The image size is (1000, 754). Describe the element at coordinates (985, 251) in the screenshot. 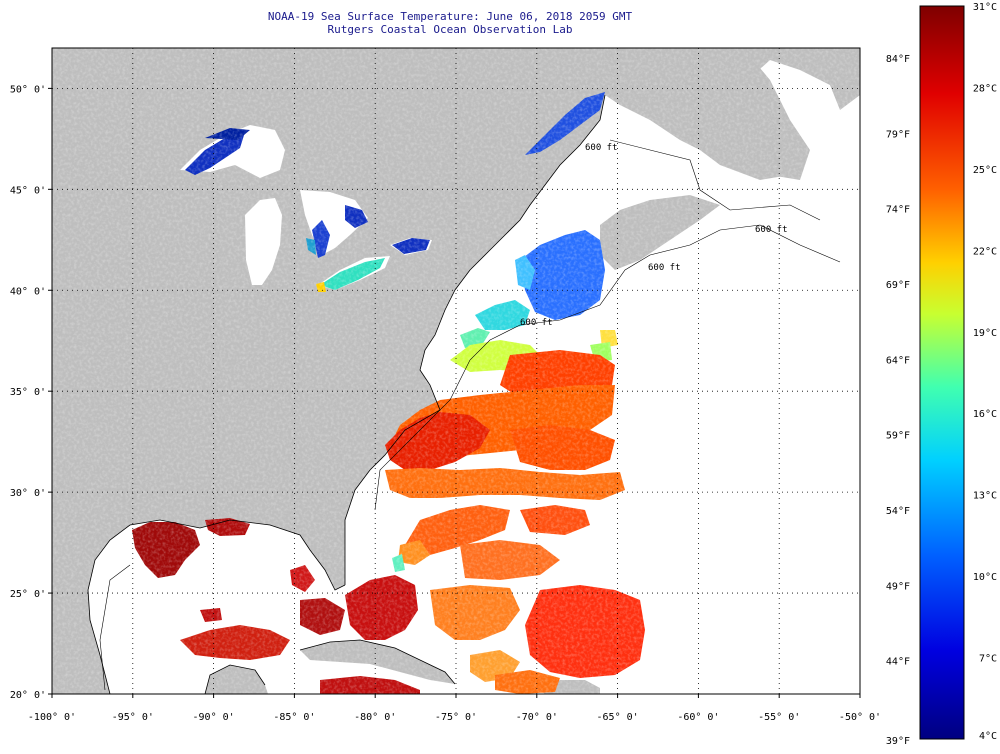

I see `colorbar-celsius-label: 22°C` at that location.